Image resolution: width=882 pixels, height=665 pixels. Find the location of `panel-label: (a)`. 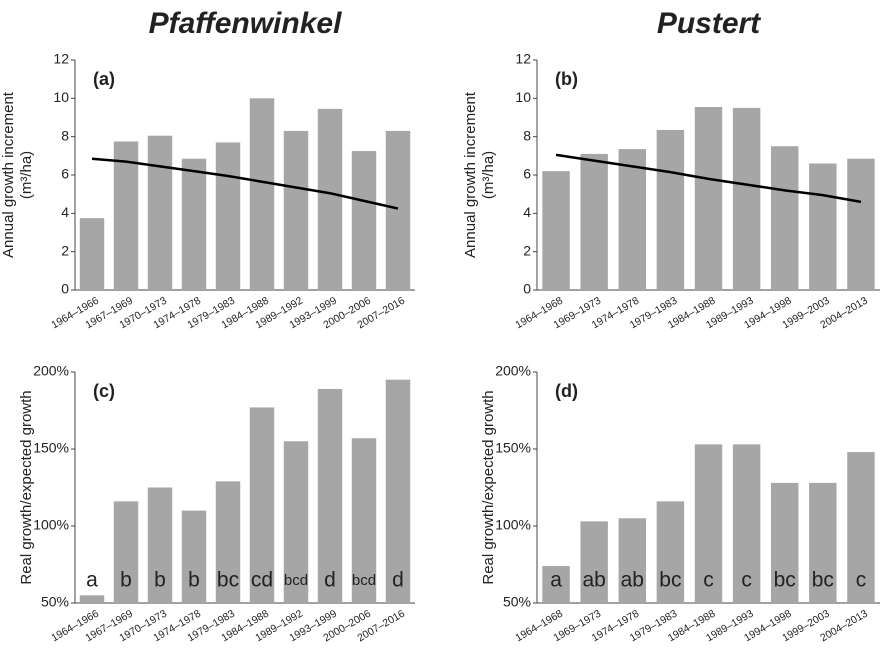

panel-label: (a) is located at coordinates (104, 79).